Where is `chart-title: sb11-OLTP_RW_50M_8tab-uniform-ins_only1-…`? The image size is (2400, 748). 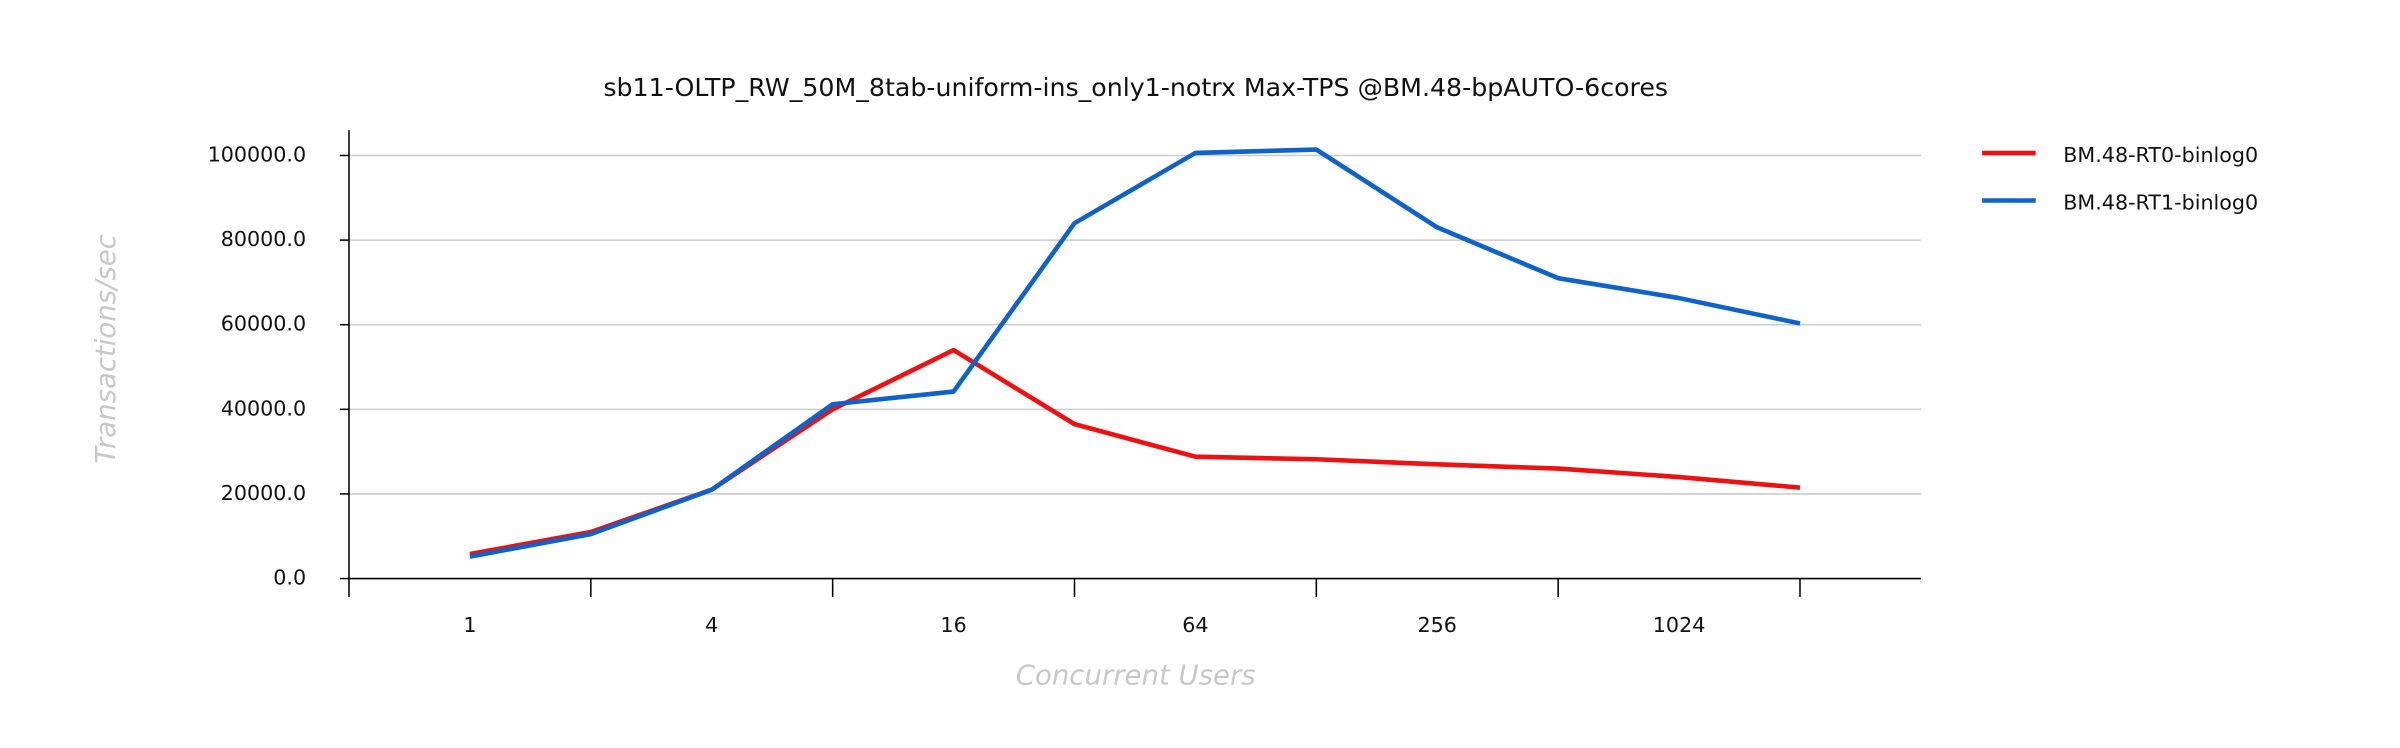
chart-title: sb11-OLTP_RW_50M_8tab-uniform-ins_only1-… is located at coordinates (1135, 87).